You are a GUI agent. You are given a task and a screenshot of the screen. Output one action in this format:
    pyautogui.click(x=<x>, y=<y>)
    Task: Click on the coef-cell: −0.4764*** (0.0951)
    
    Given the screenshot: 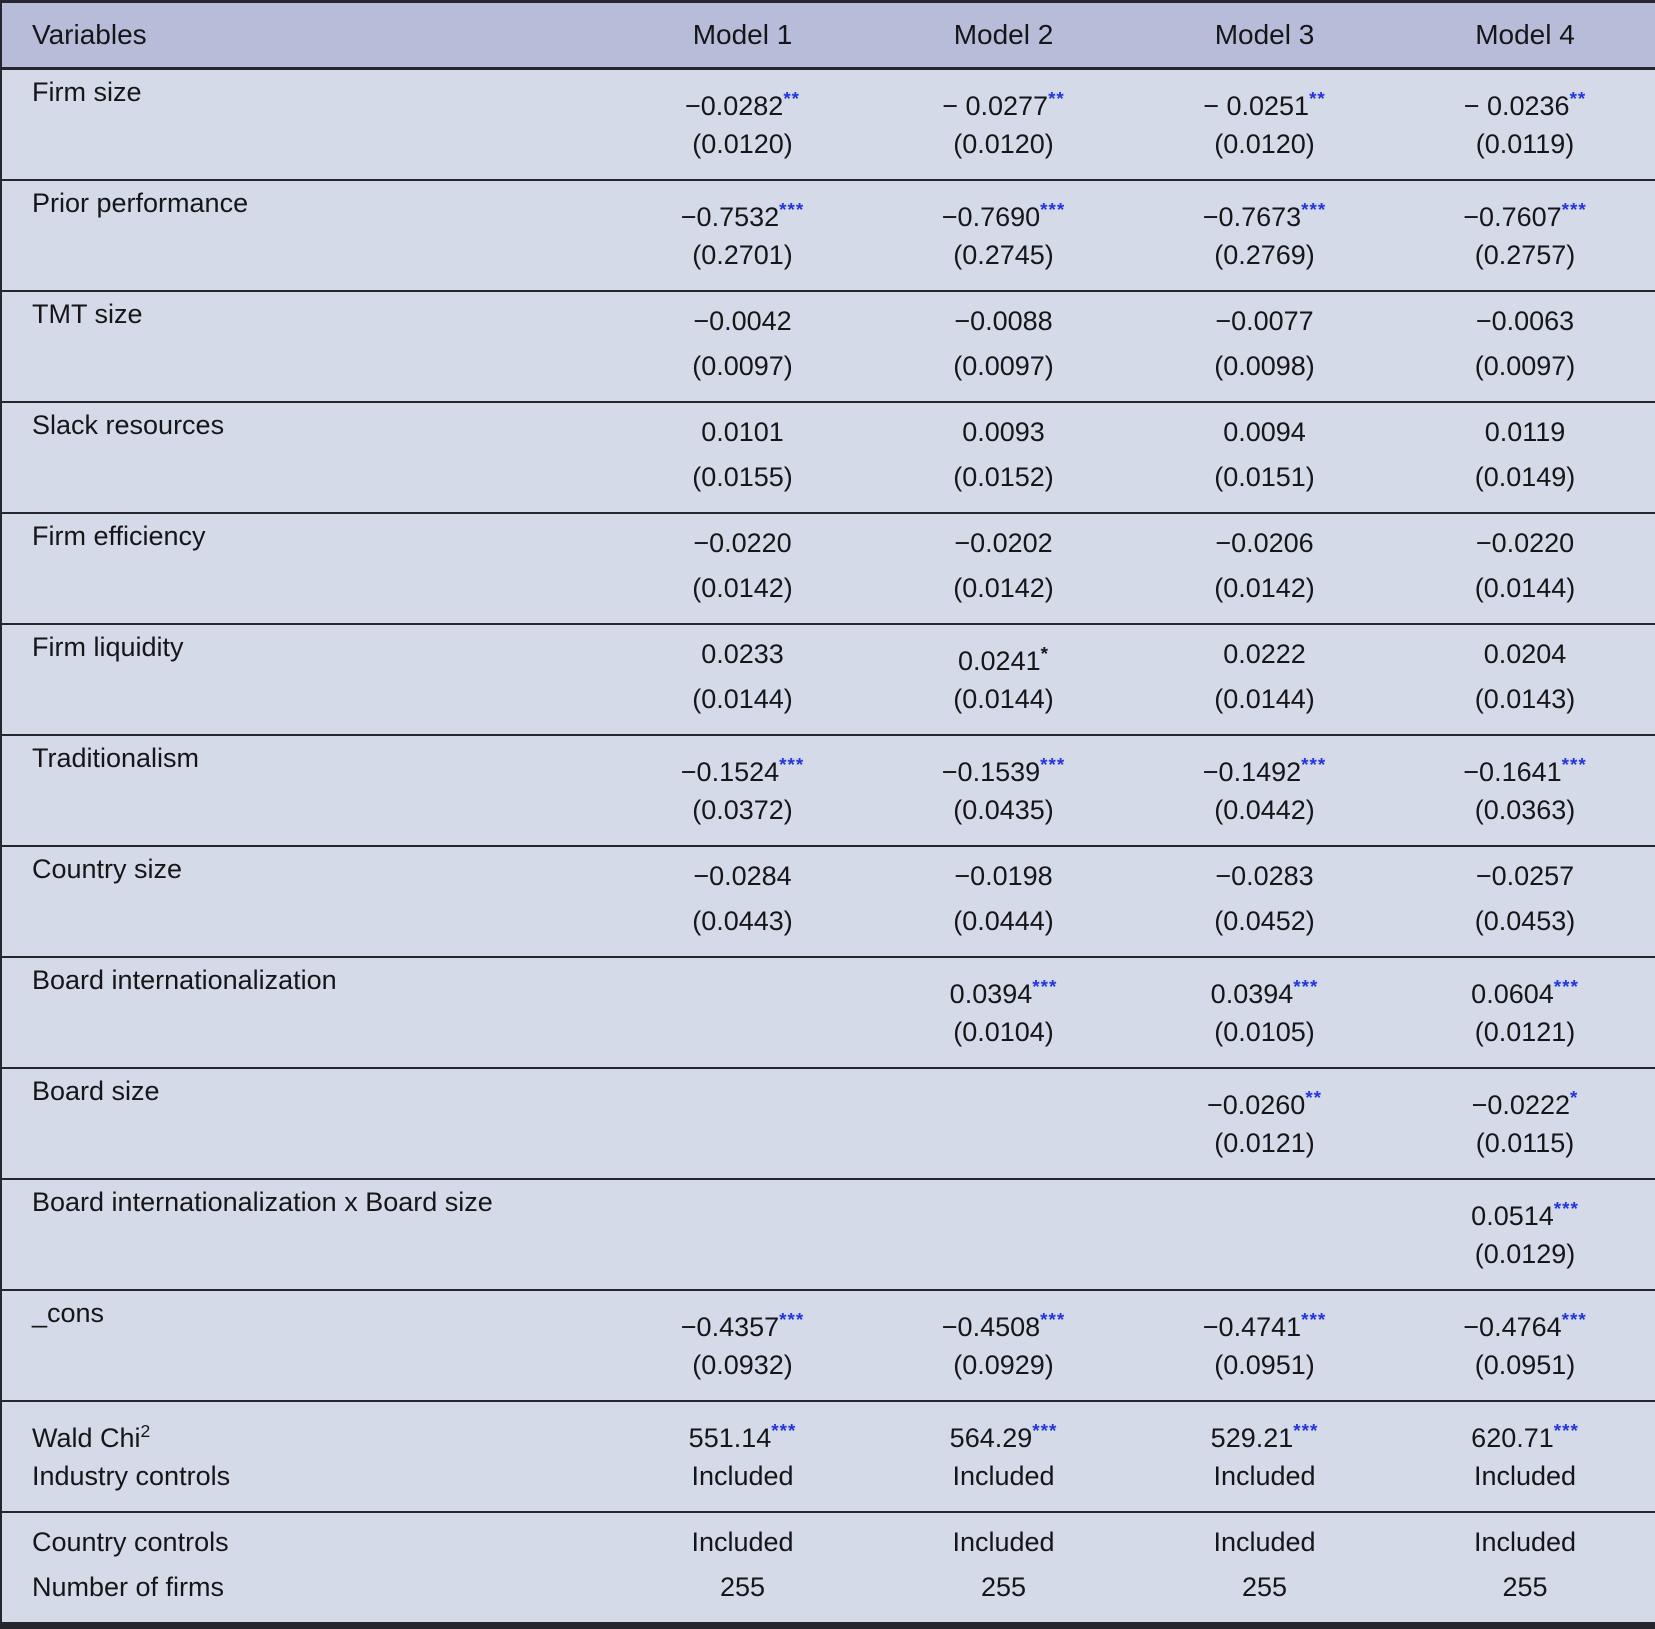 What is the action you would take?
    pyautogui.click(x=1525, y=1345)
    